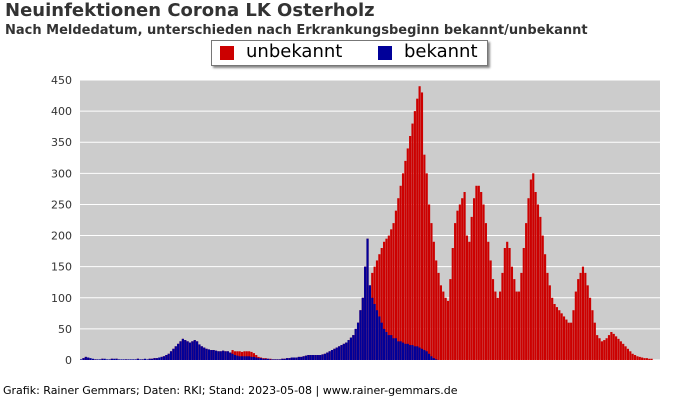 The height and width of the screenshot is (400, 700). I want to click on legend: unbekannt bekannt, so click(349, 53).